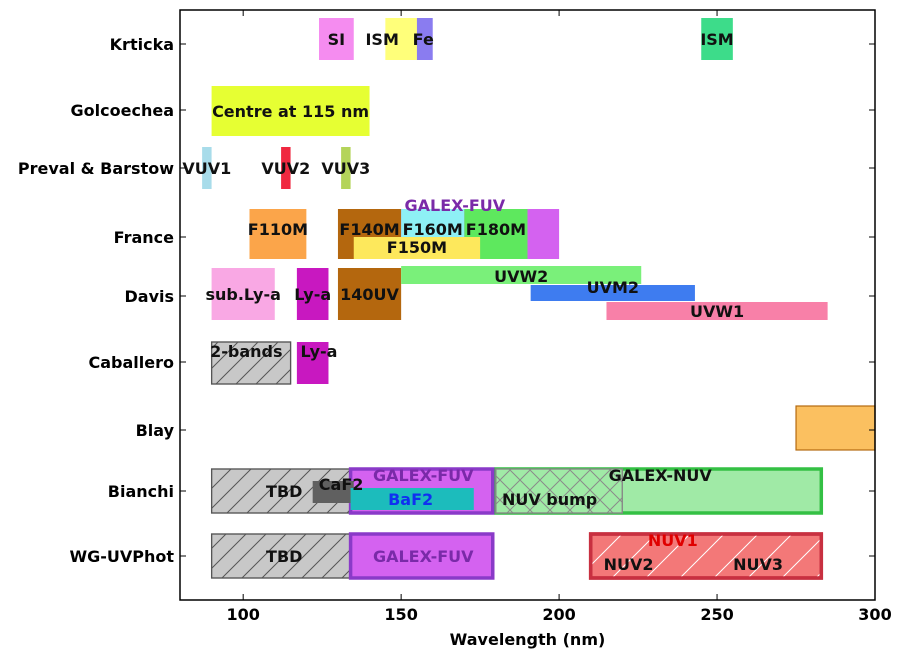 The width and height of the screenshot is (897, 653). Describe the element at coordinates (758, 564) in the screenshot. I see `band-label-wg-uvphot-nuv3: NUV3` at that location.